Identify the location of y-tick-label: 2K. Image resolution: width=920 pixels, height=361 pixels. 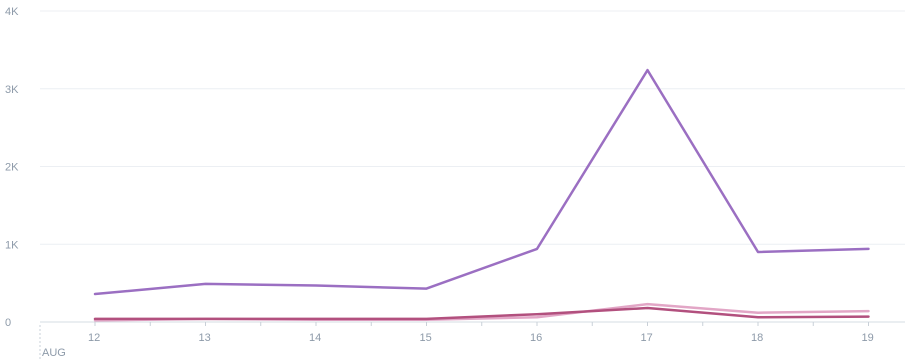
(12, 168).